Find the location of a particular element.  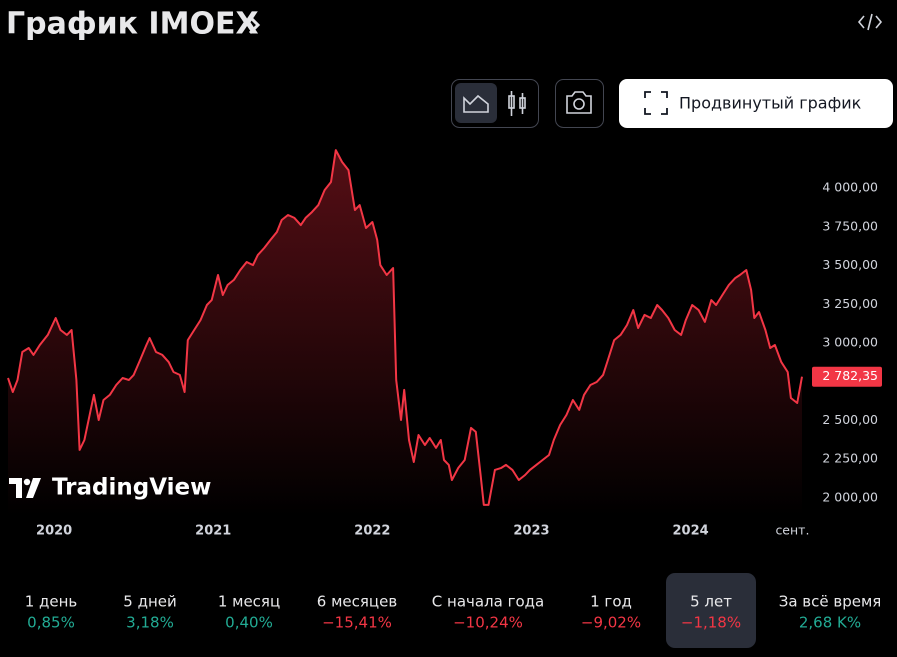

line-style-icon is located at coordinates (476, 103).